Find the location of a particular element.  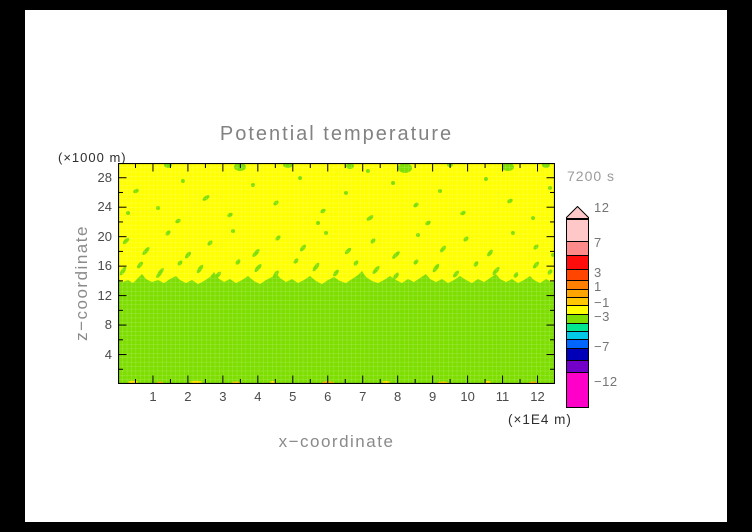

colorbar-tick-label: 3 is located at coordinates (598, 272).